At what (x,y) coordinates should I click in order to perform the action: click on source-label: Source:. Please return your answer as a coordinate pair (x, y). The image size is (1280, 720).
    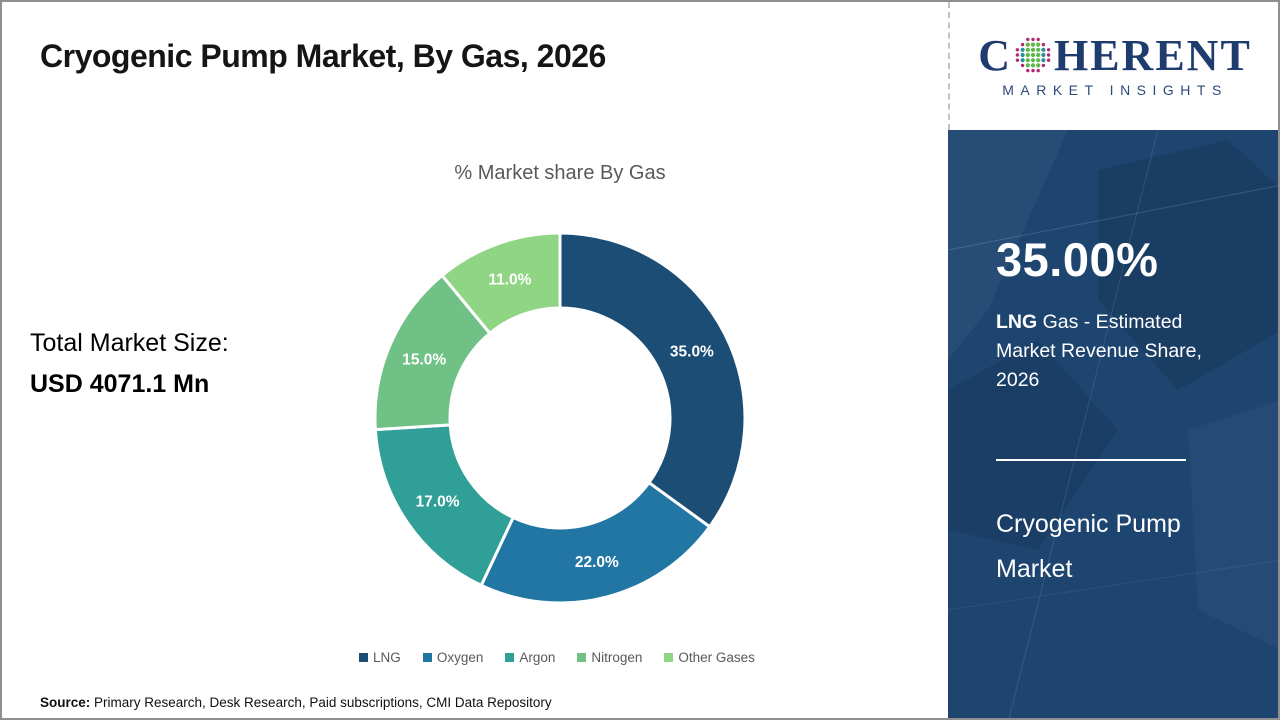
    Looking at the image, I should click on (65, 702).